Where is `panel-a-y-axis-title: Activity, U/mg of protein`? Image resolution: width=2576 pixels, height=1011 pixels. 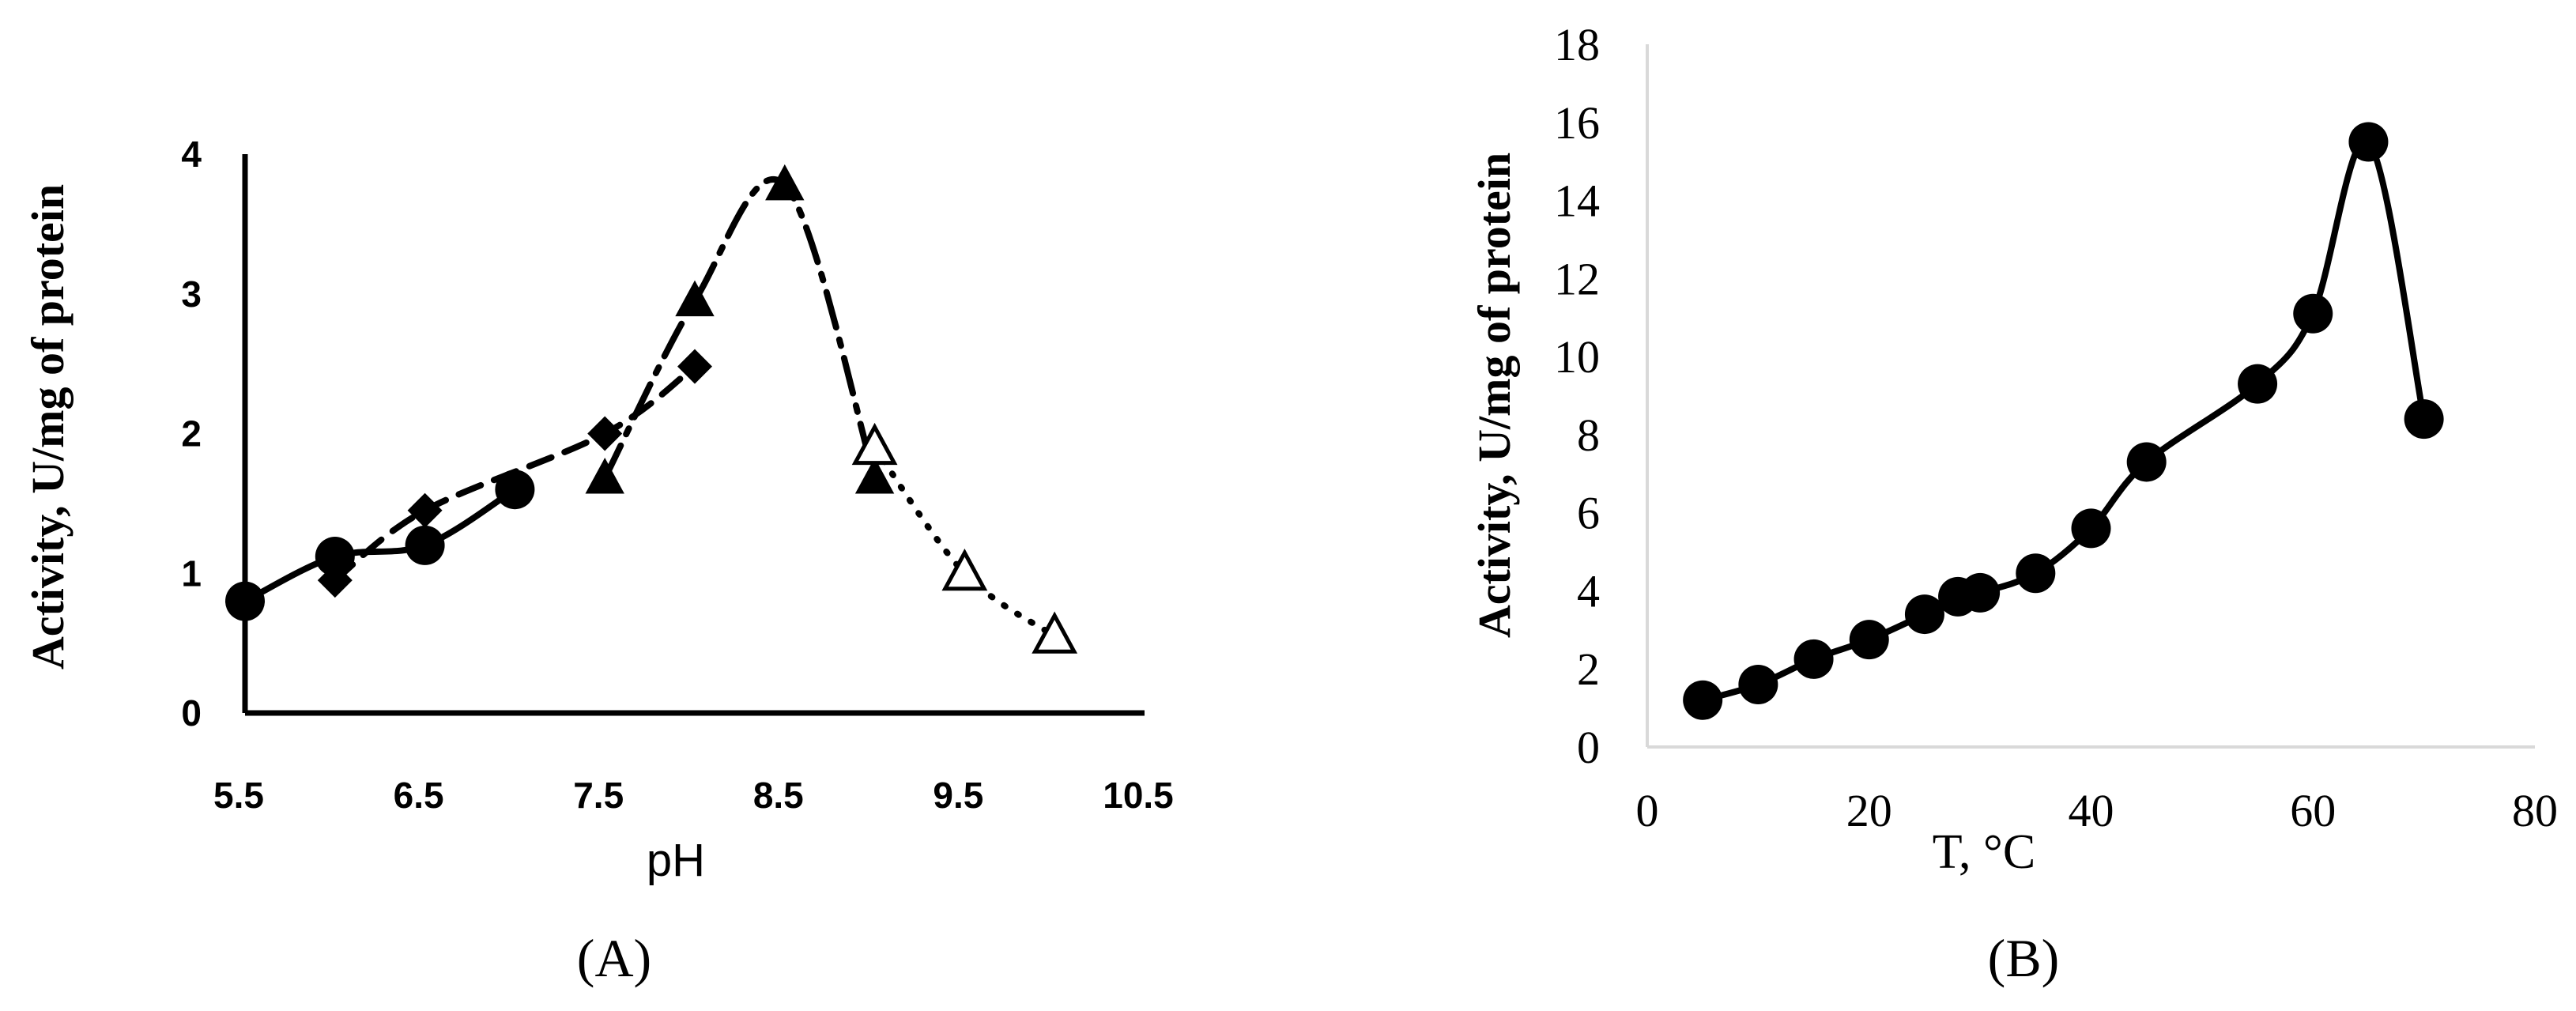 panel-a-y-axis-title: Activity, U/mg of protein is located at coordinates (48, 427).